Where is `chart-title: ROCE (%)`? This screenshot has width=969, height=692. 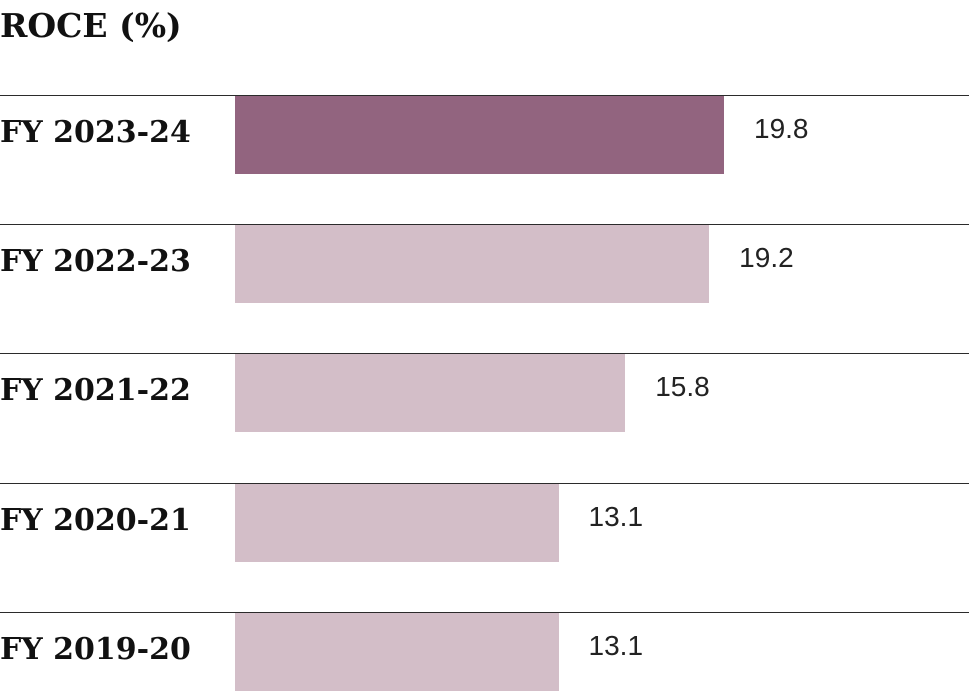
chart-title: ROCE (%) is located at coordinates (91, 25).